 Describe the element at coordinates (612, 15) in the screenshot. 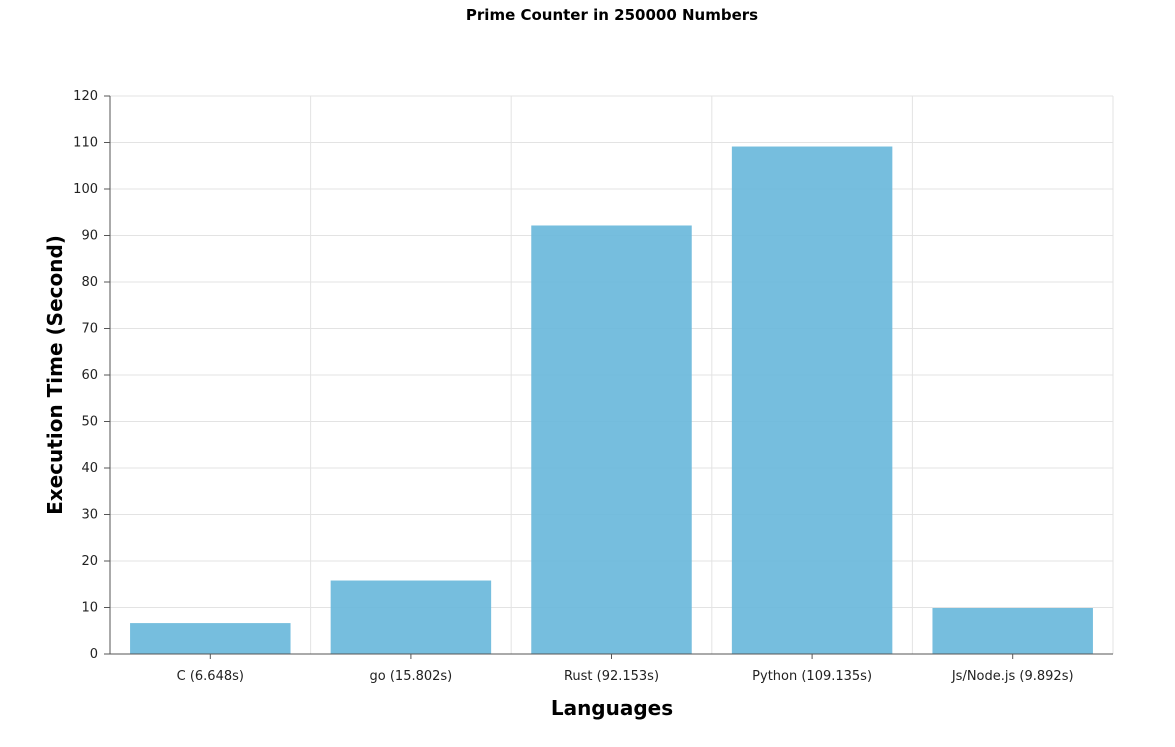

I see `chart-title: Prime Counter in 250000 Numbers` at that location.